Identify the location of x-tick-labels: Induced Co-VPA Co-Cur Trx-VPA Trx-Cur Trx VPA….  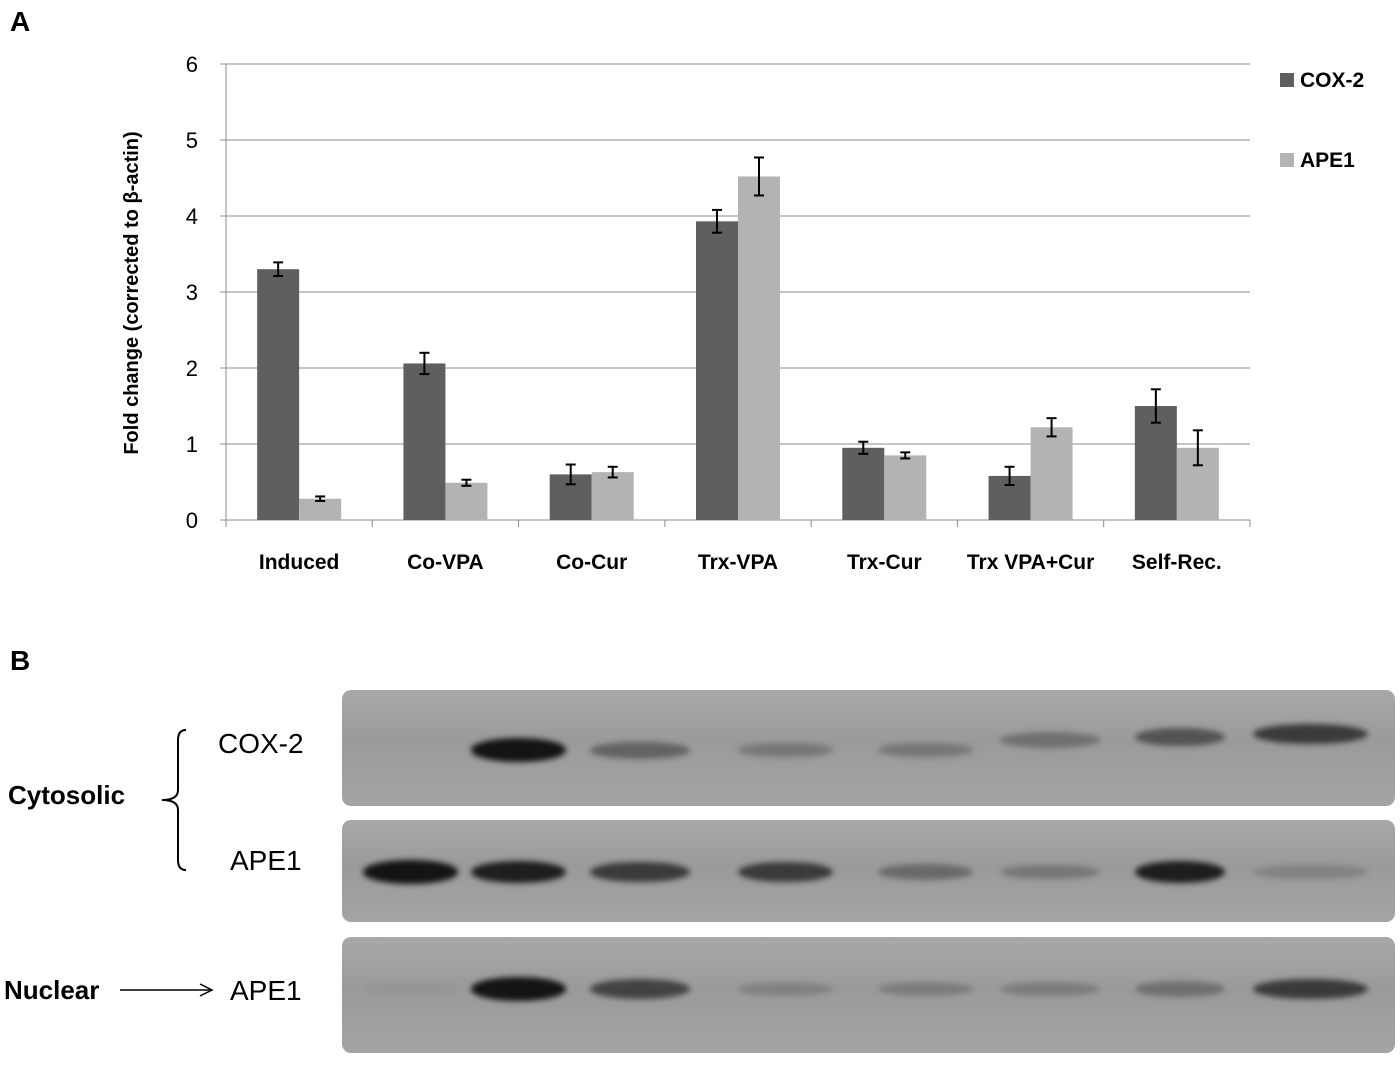
(740, 562).